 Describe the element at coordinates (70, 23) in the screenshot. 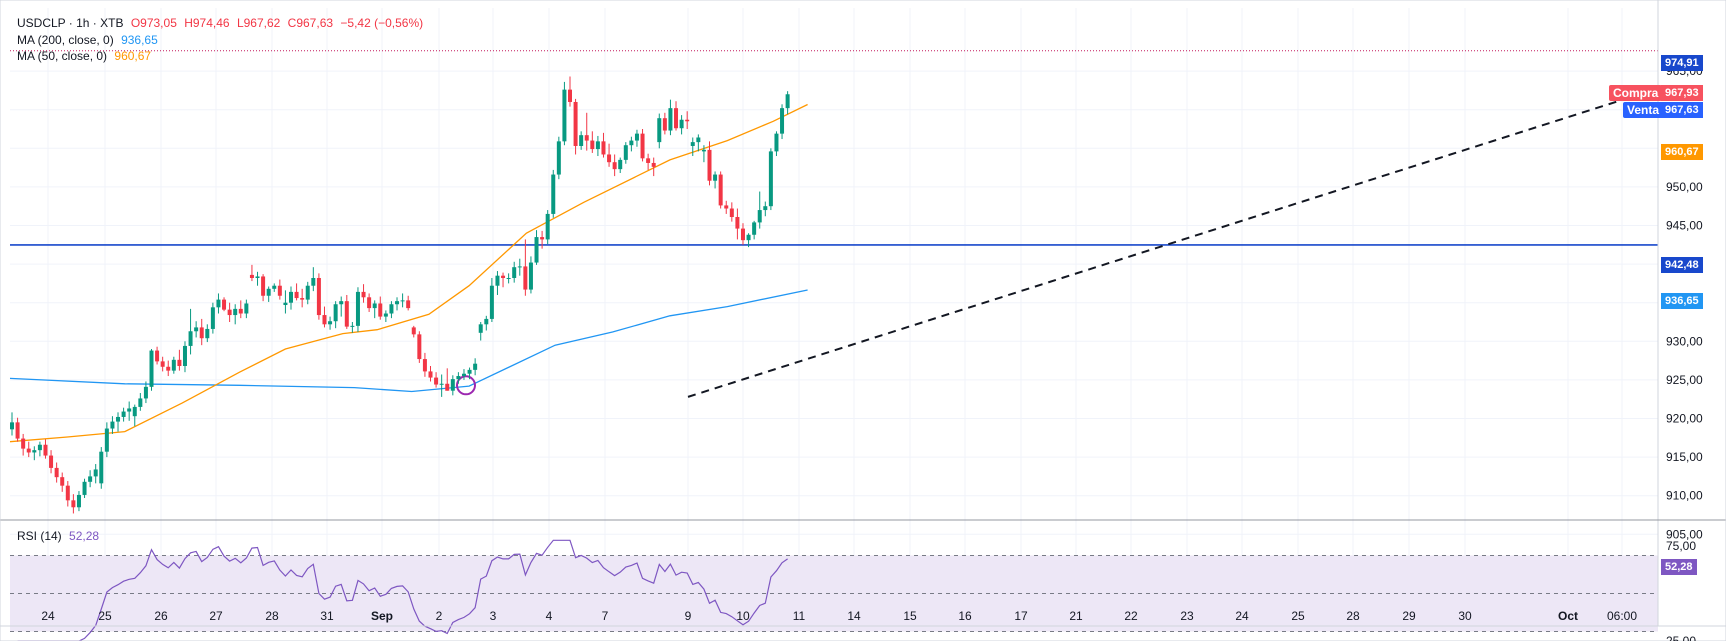

I see `symbol-line: USDCLP · 1h · XTB` at that location.